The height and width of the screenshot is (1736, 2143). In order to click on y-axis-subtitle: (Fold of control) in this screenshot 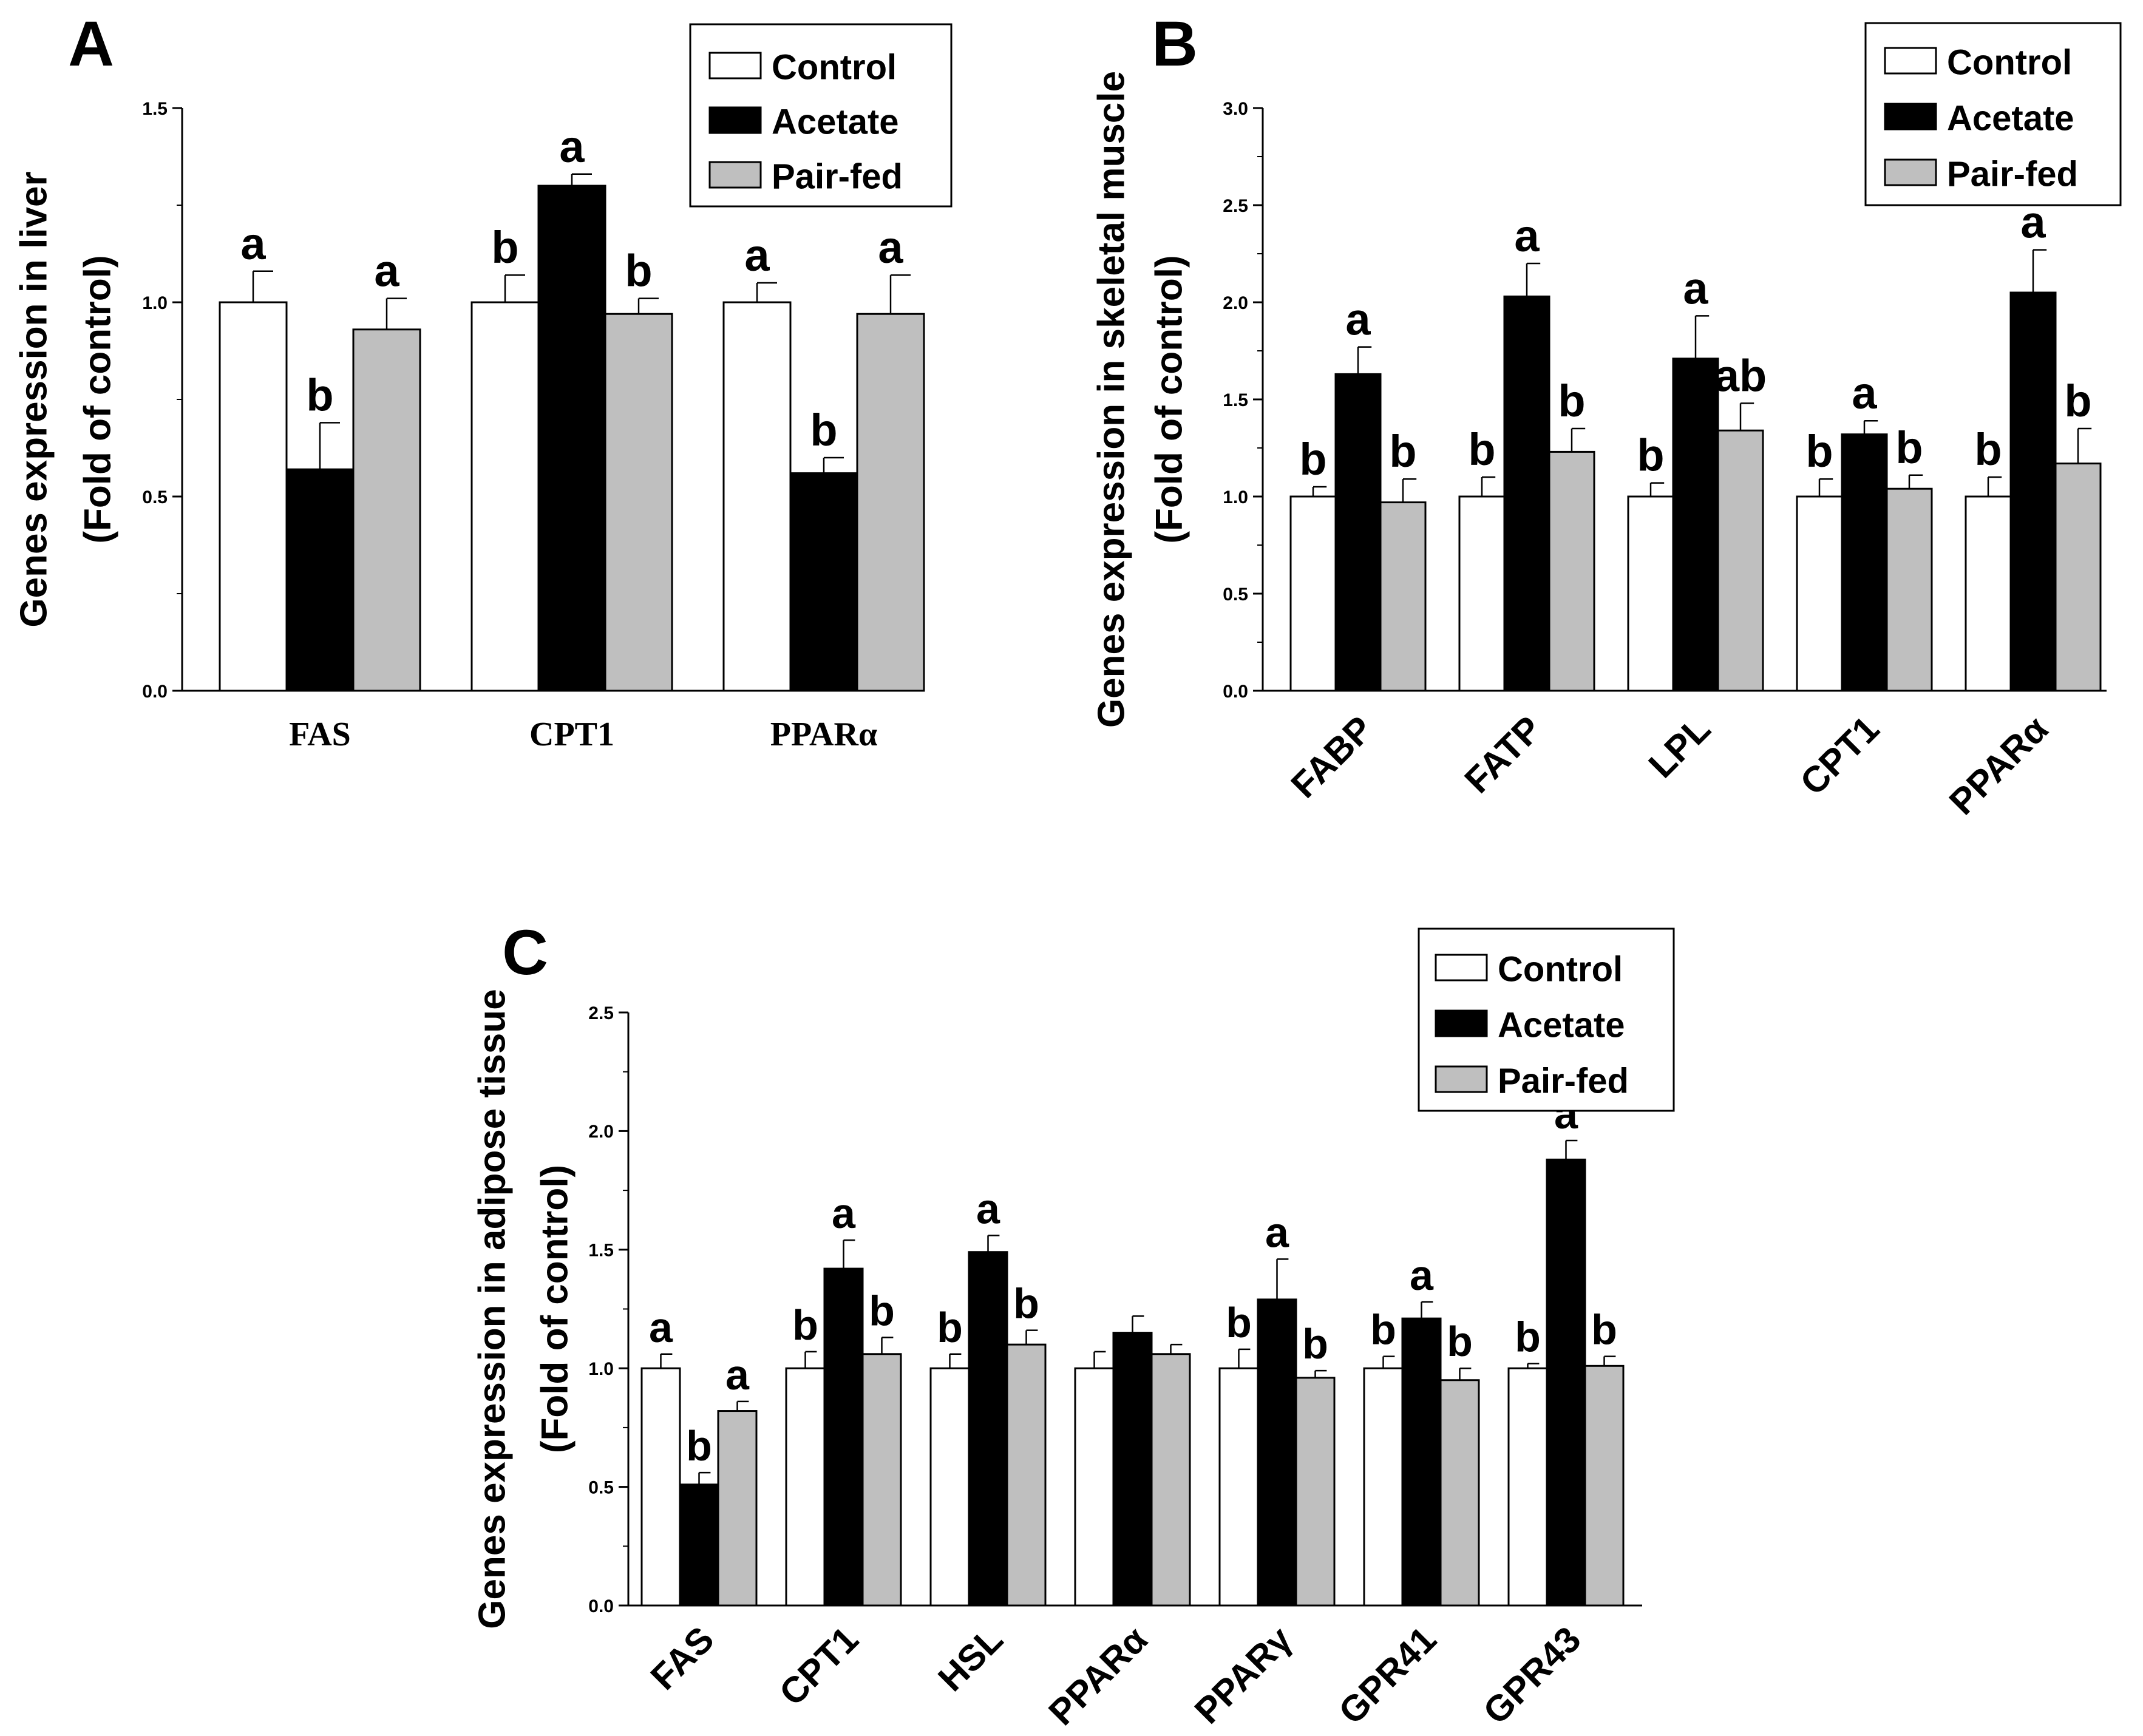, I will do `click(555, 1309)`.